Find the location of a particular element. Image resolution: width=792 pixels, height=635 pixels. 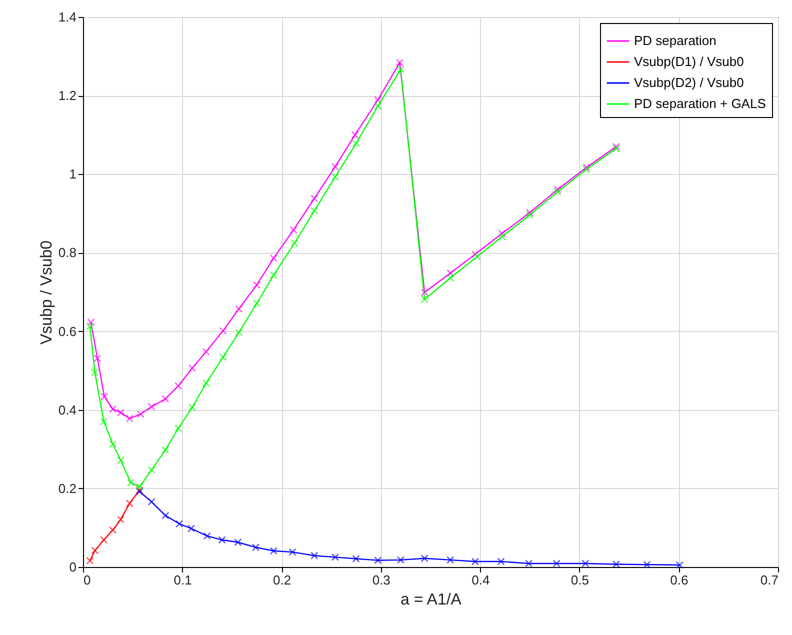

y-tick-label: 1.2 is located at coordinates (67, 96).